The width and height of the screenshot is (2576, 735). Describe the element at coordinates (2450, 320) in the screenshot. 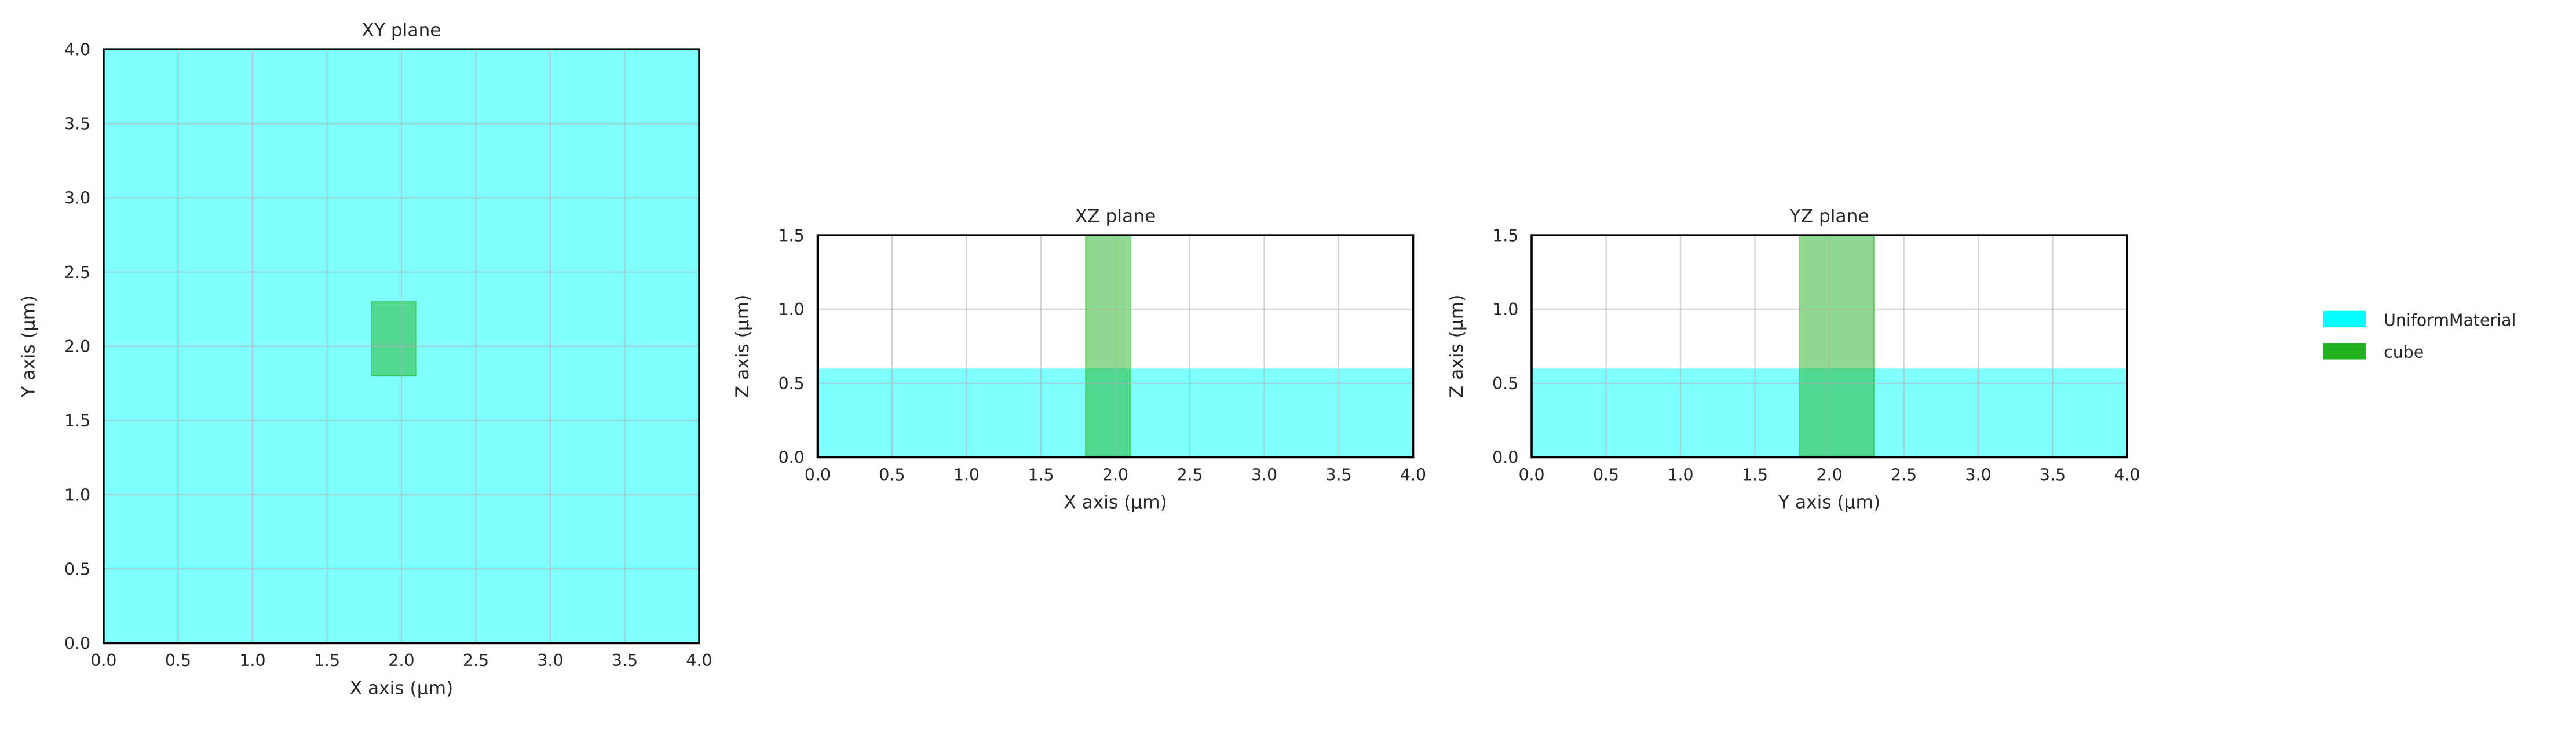

I see `legend-label: UniformMaterial` at that location.